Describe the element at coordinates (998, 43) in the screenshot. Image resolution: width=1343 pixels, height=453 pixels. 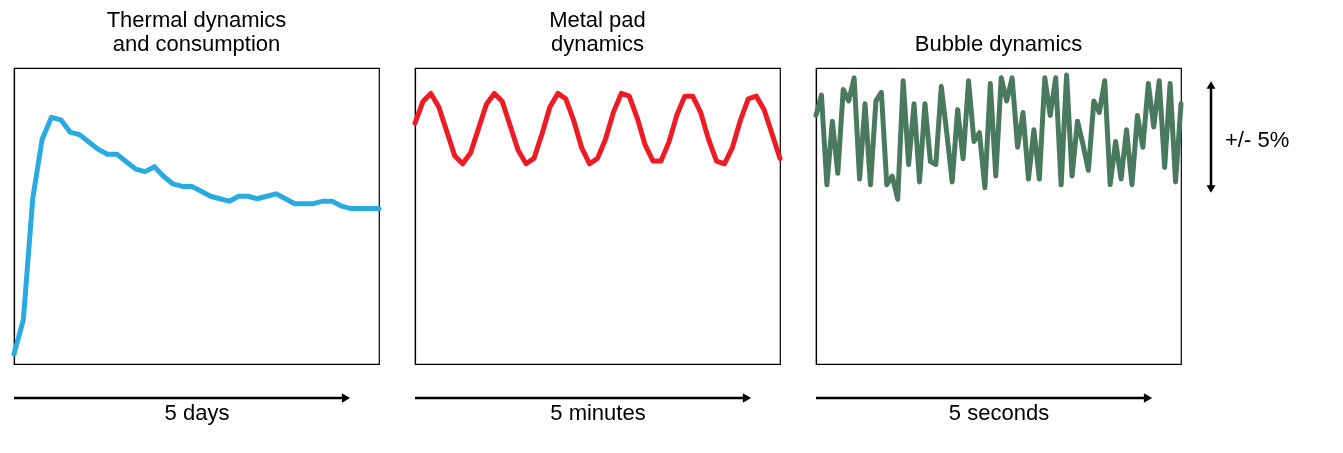
I see `chart-title: Bubble dynamics` at that location.